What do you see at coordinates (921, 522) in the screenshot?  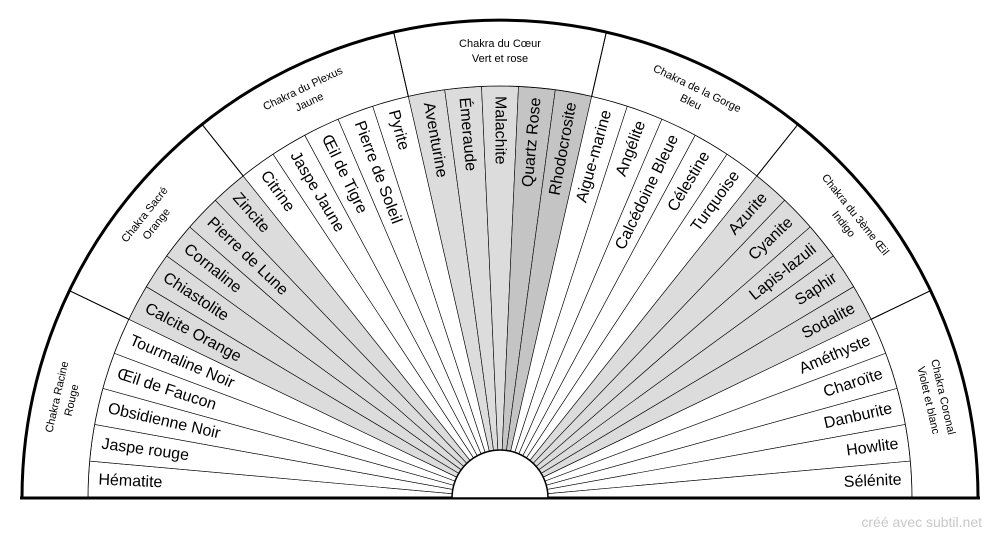 I see `credit-text: créé avec subtil.net` at bounding box center [921, 522].